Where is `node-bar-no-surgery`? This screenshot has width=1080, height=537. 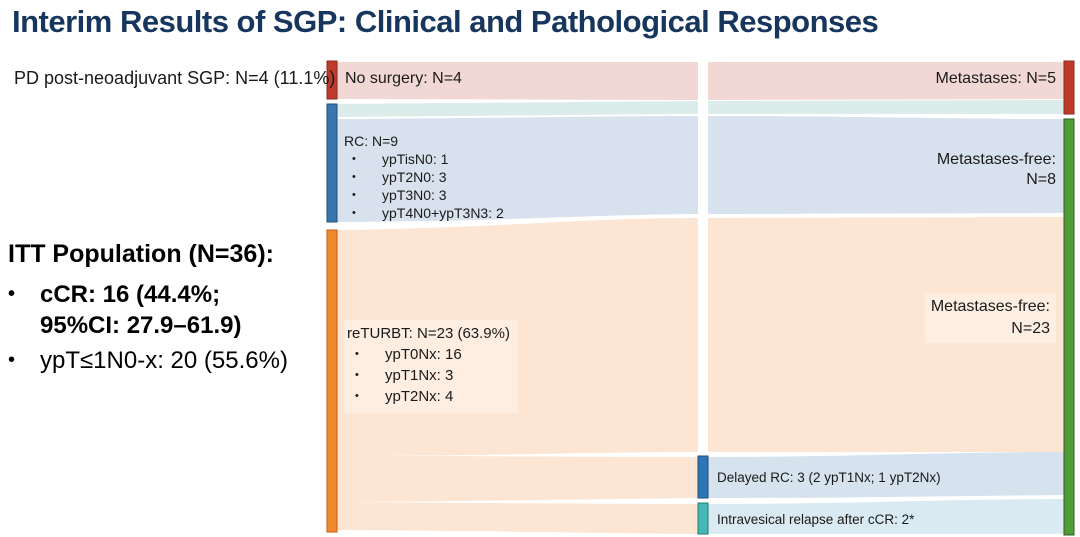 node-bar-no-surgery is located at coordinates (332, 80).